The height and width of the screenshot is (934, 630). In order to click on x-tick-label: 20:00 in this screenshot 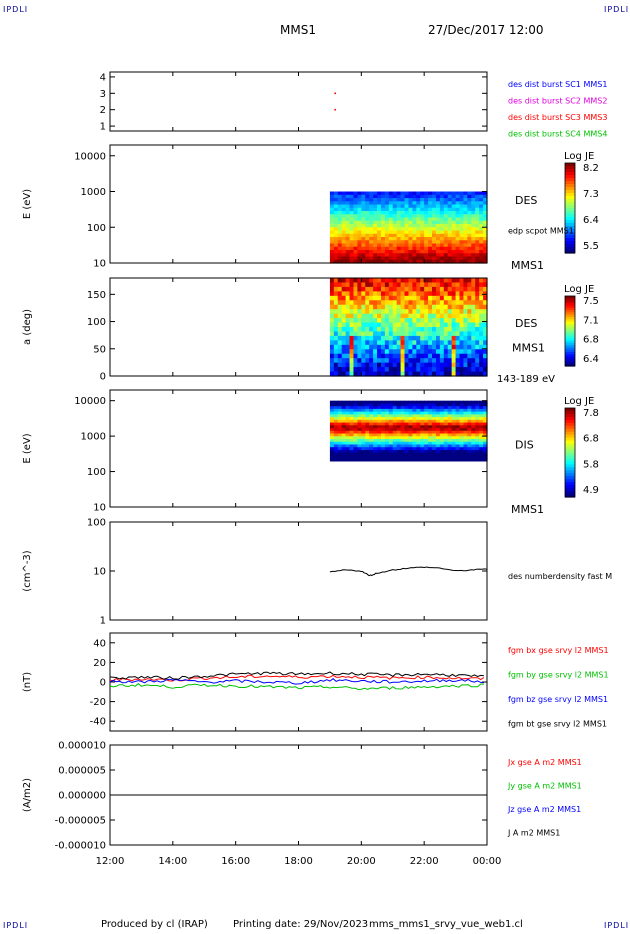, I will do `click(361, 861)`.